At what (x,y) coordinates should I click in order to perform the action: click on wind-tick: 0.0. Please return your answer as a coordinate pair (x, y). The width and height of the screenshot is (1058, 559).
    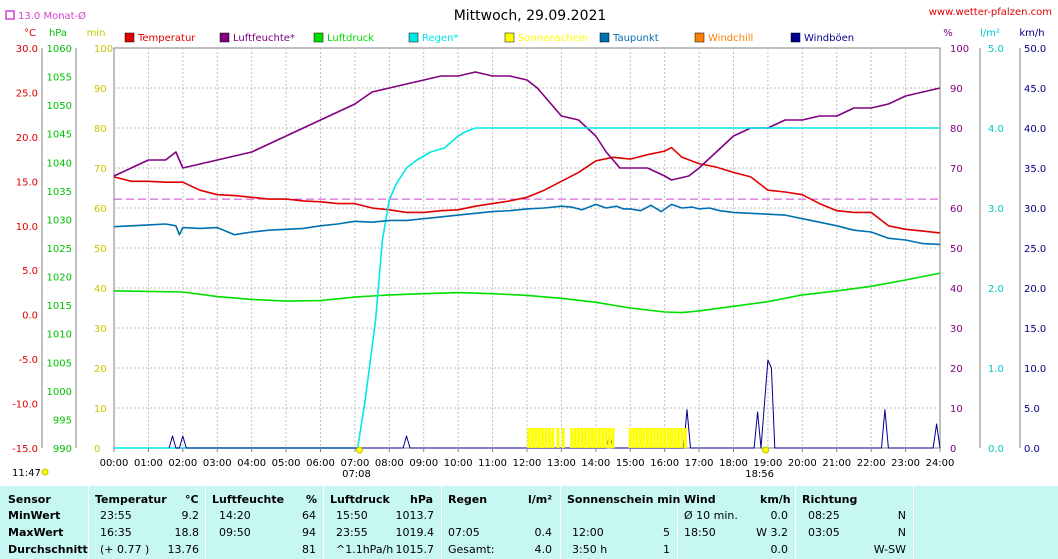
    Looking at the image, I should click on (1032, 449).